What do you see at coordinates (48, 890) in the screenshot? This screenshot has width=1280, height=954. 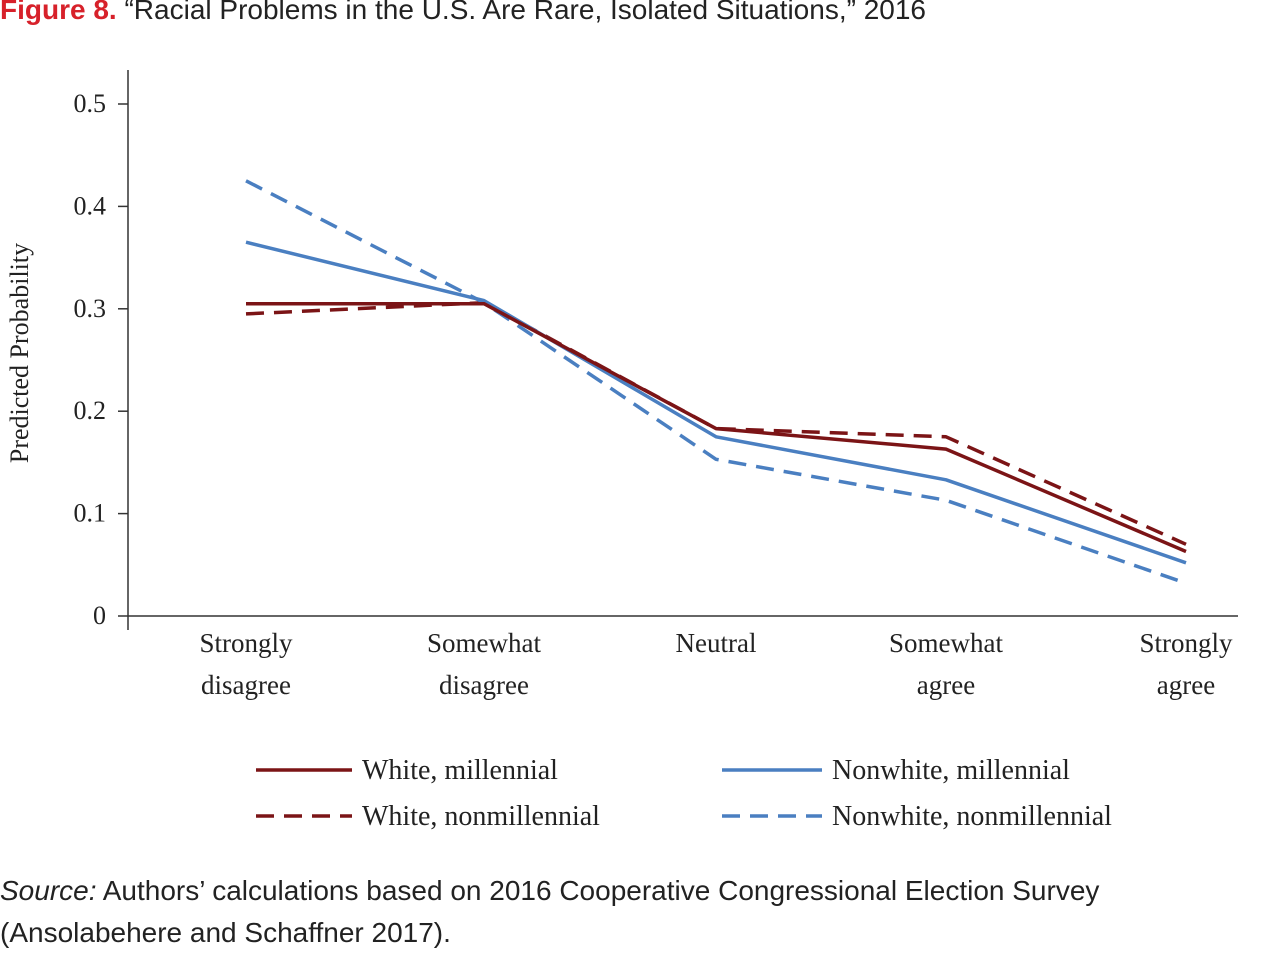 I see `source-label: Source:` at bounding box center [48, 890].